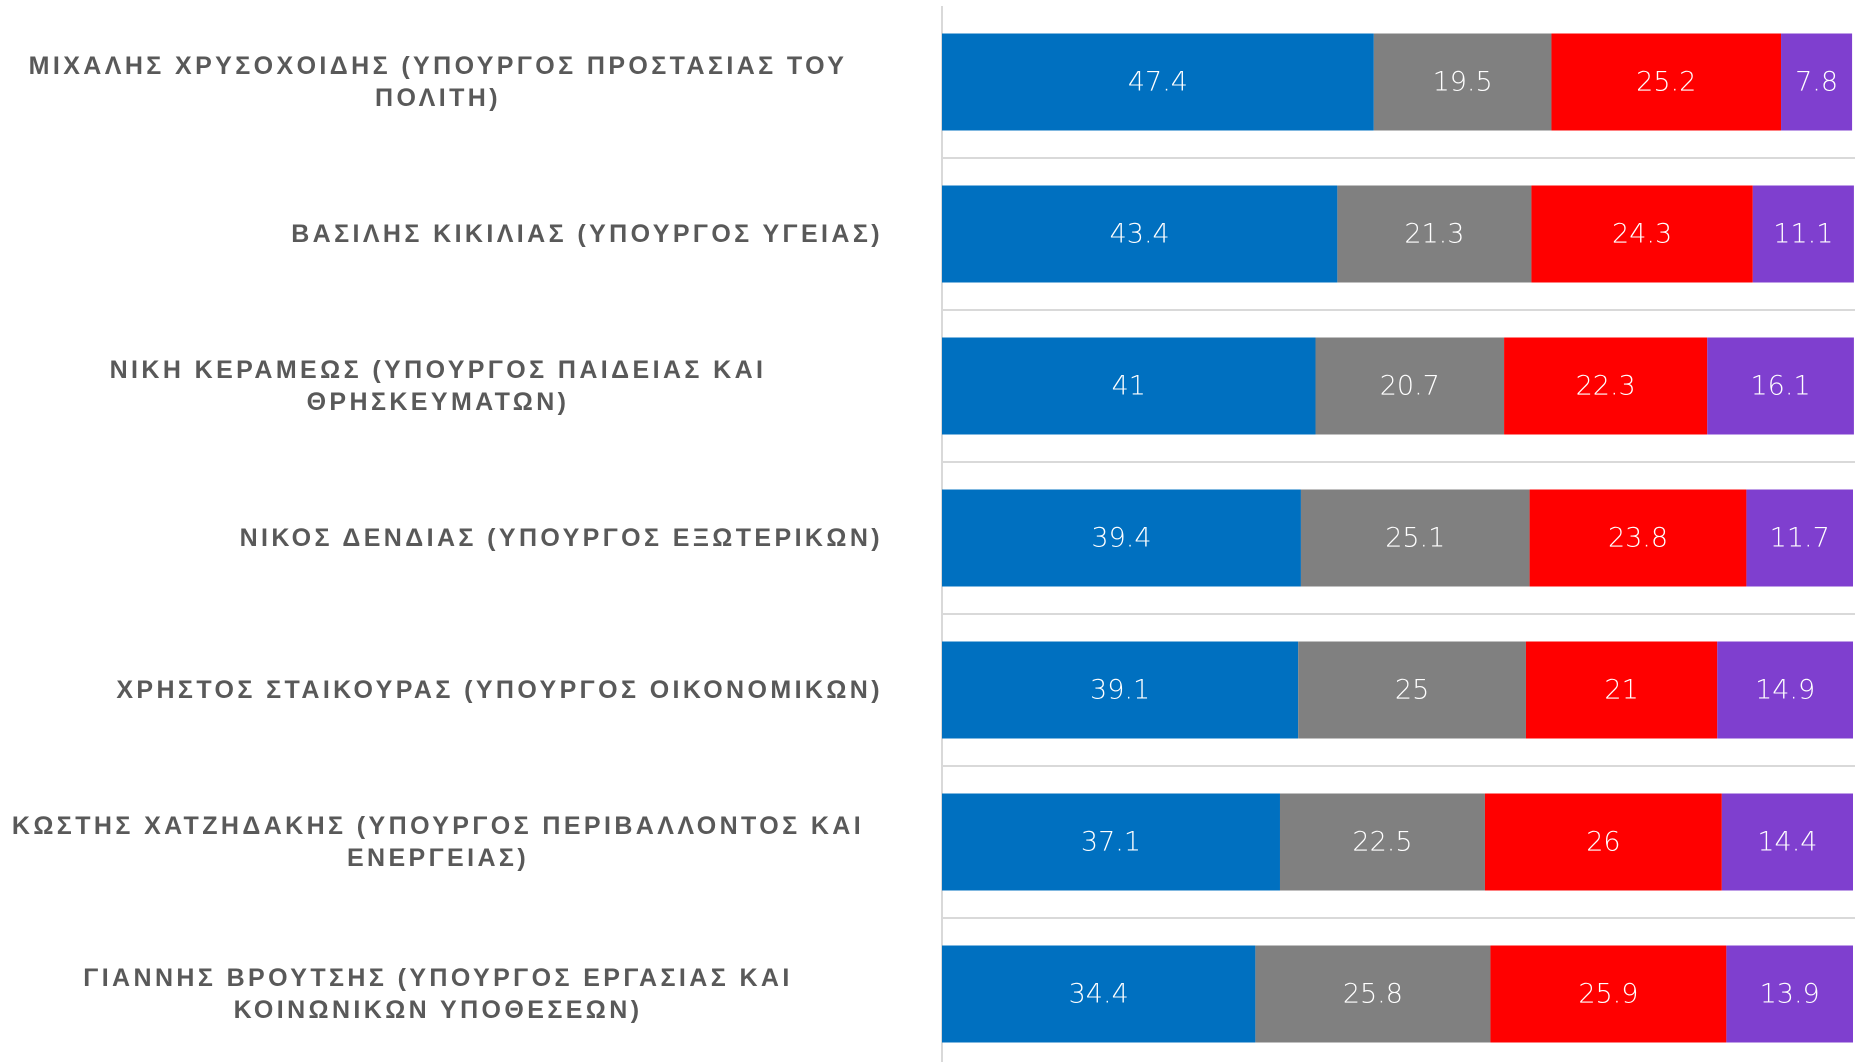 The height and width of the screenshot is (1062, 1855). I want to click on value-label: 19.5, so click(1463, 82).